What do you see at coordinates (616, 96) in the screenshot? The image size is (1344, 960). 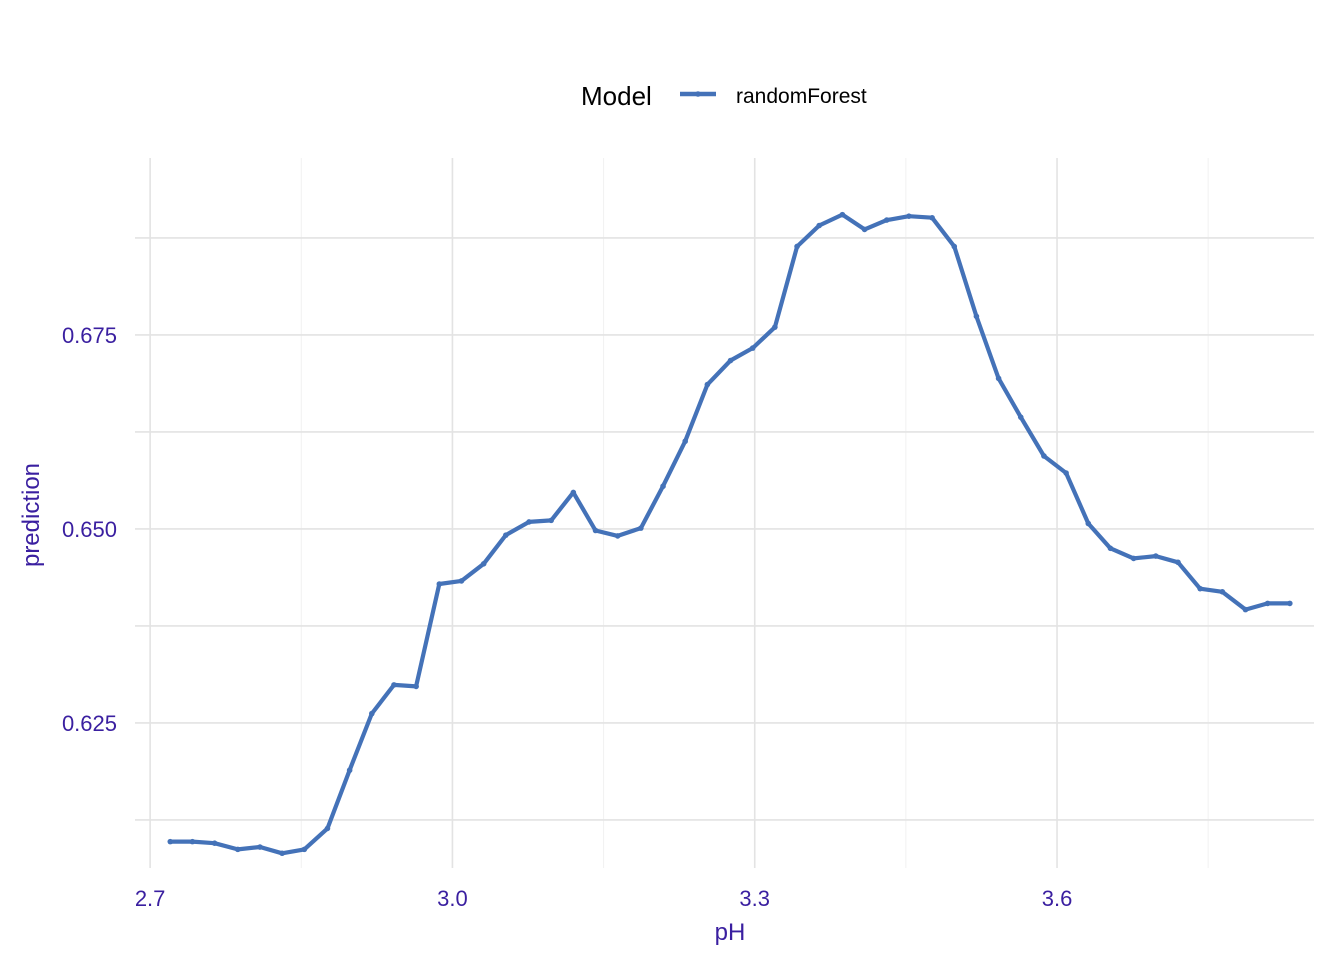 I see `legend-title: Model` at bounding box center [616, 96].